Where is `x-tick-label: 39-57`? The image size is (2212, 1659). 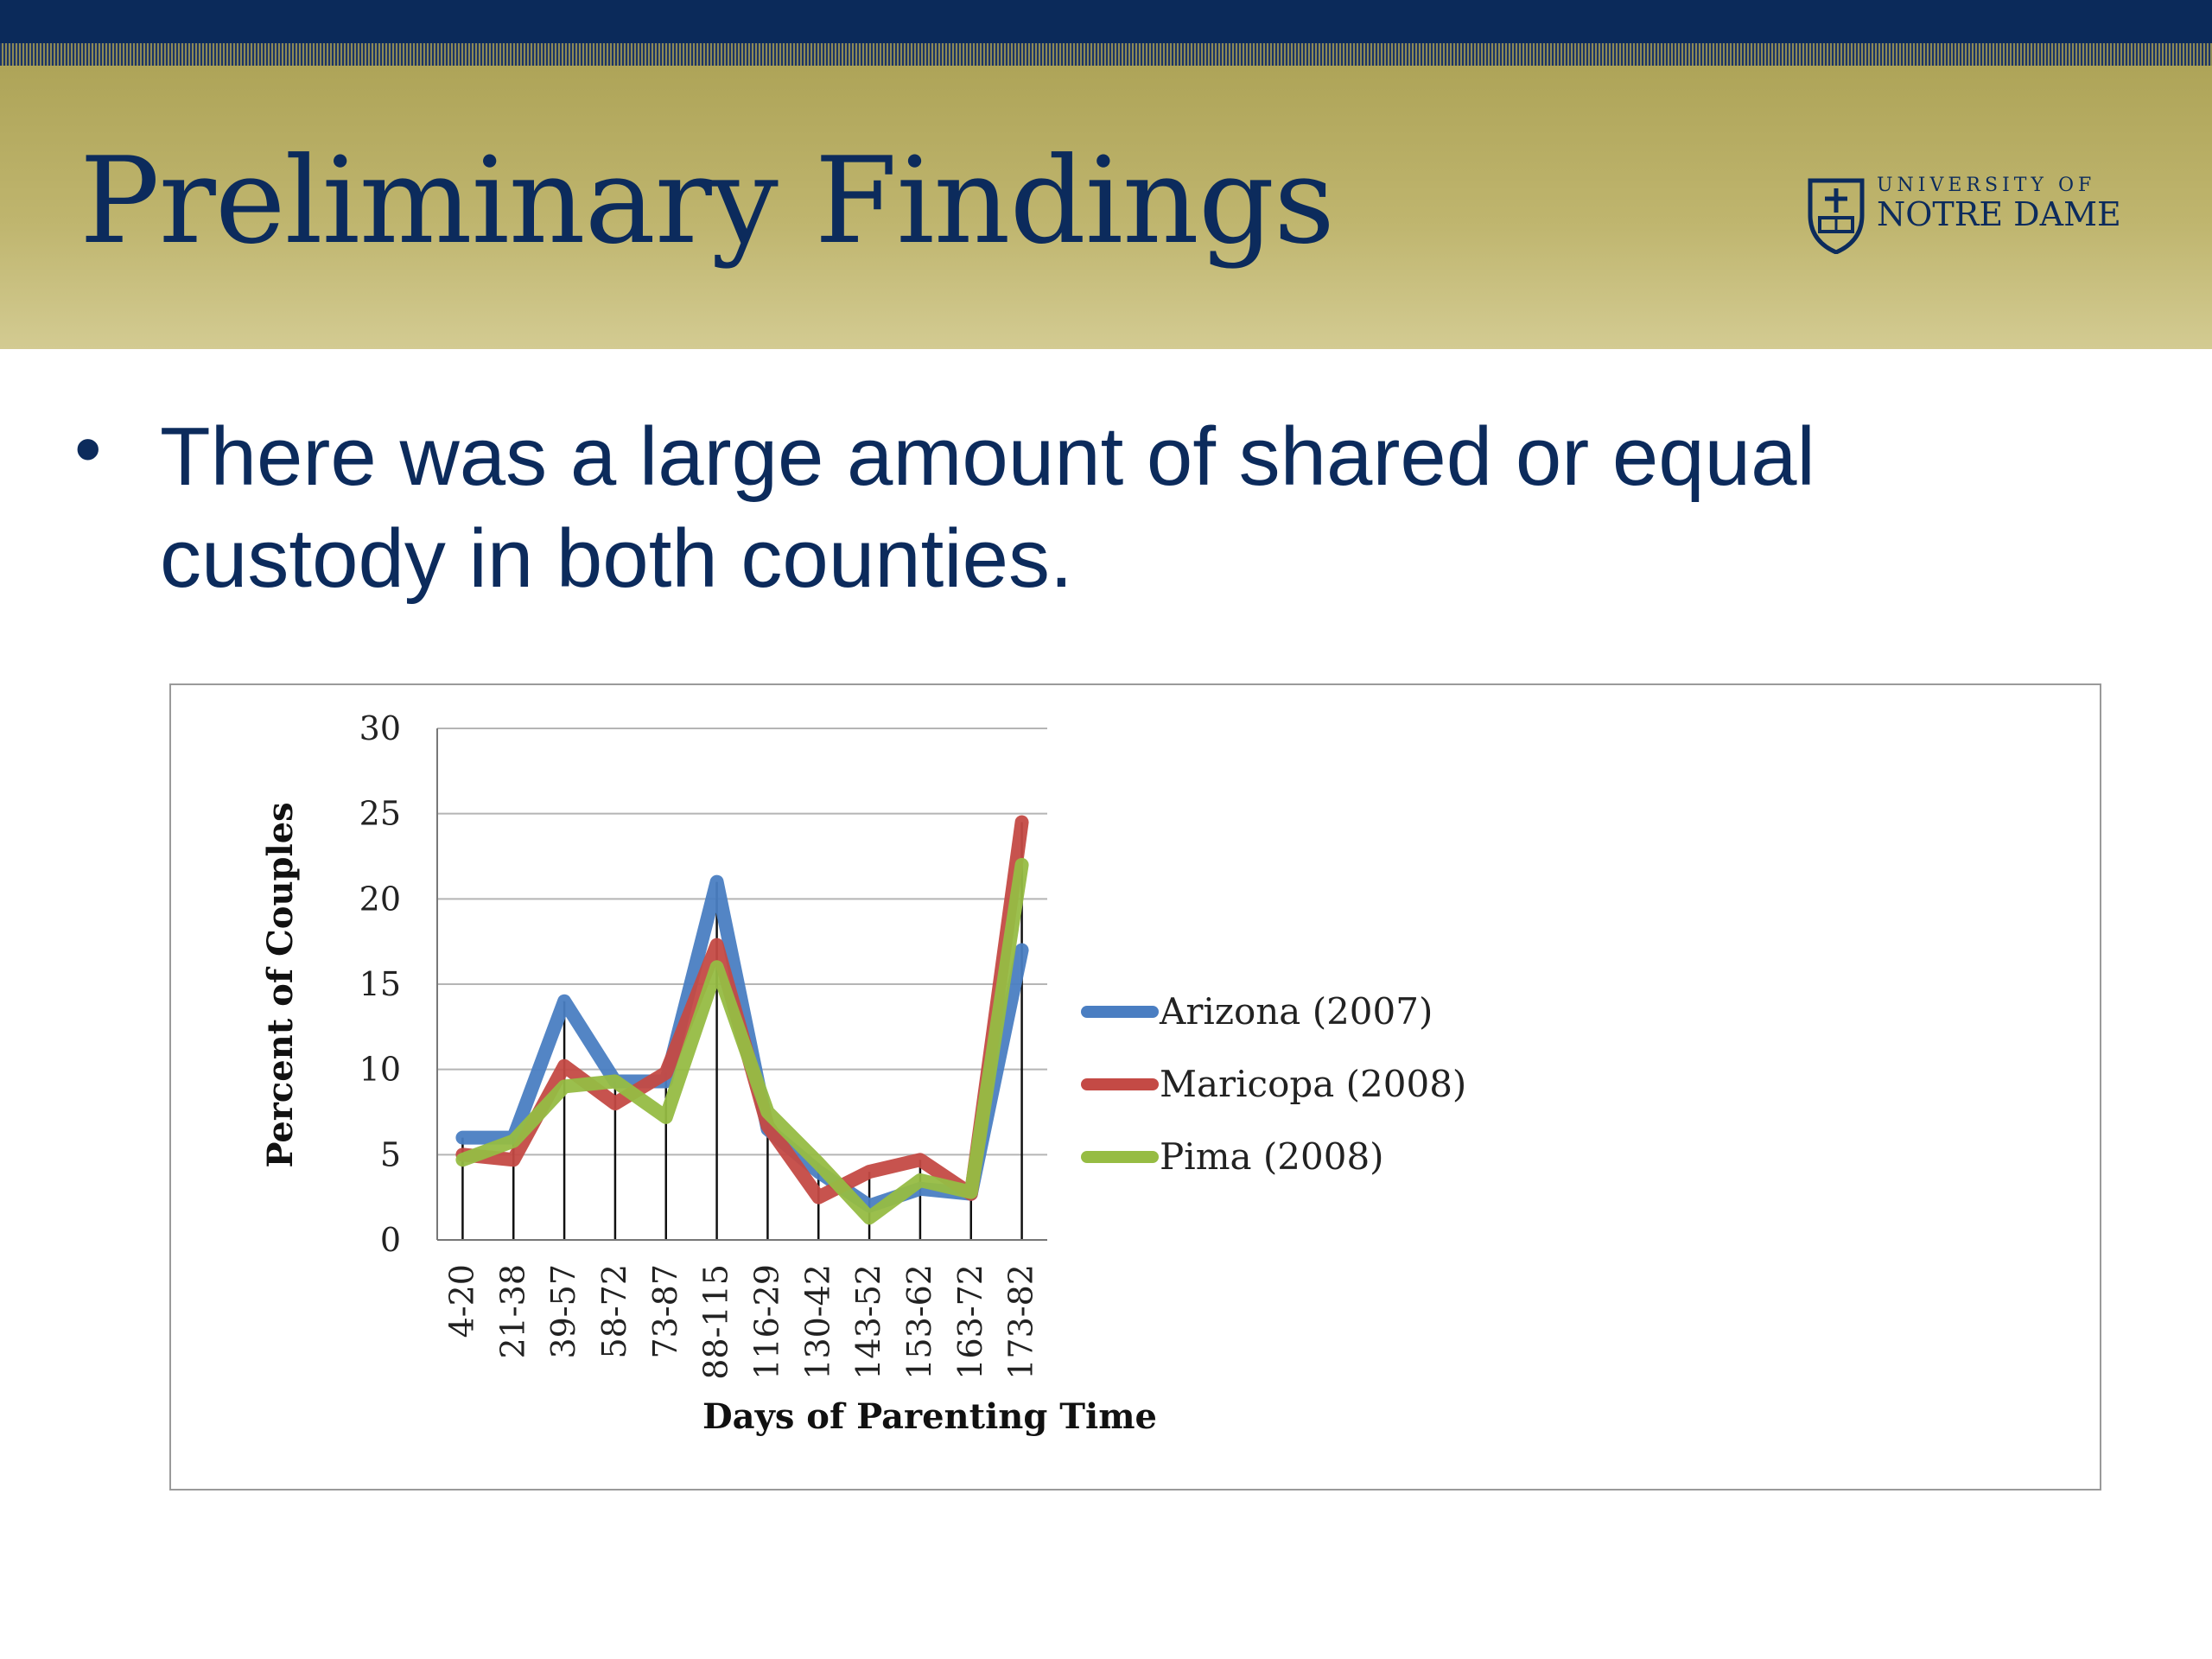
x-tick-label: 39-57 is located at coordinates (563, 1311).